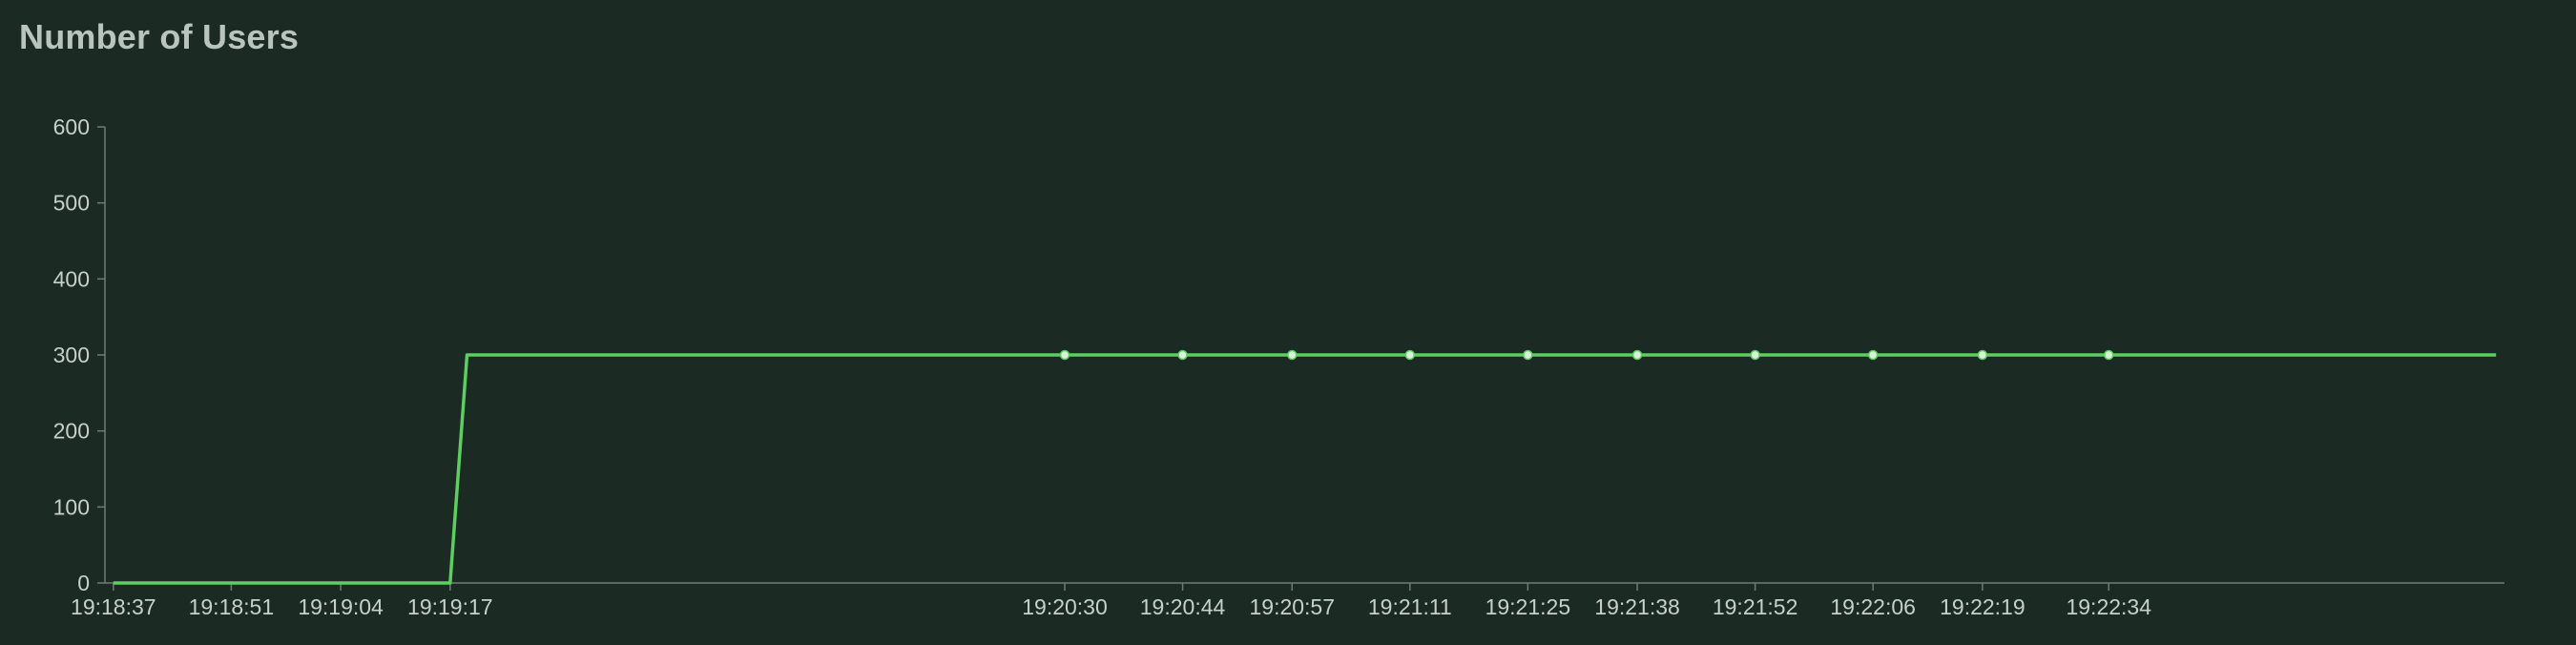  I want to click on x-tick-label: 19:21:25, so click(1528, 607).